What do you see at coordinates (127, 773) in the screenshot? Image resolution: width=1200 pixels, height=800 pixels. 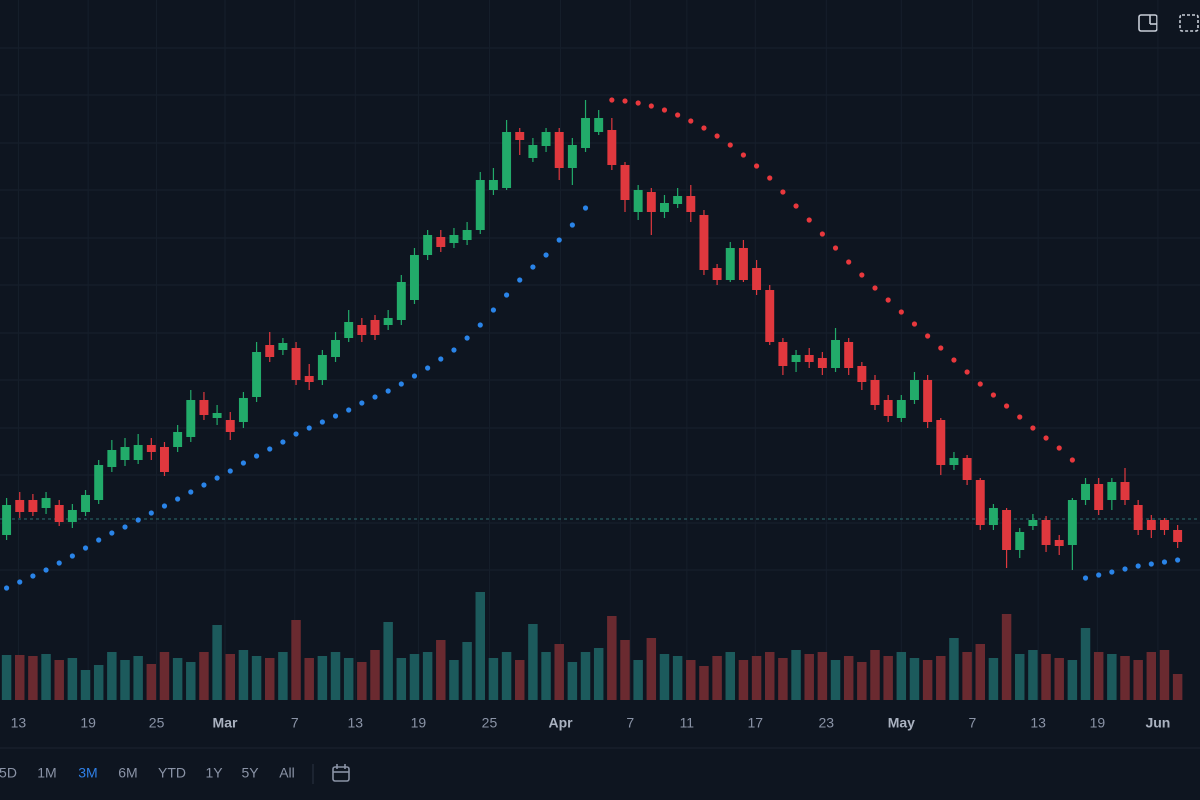 I see `range-button: 6M` at bounding box center [127, 773].